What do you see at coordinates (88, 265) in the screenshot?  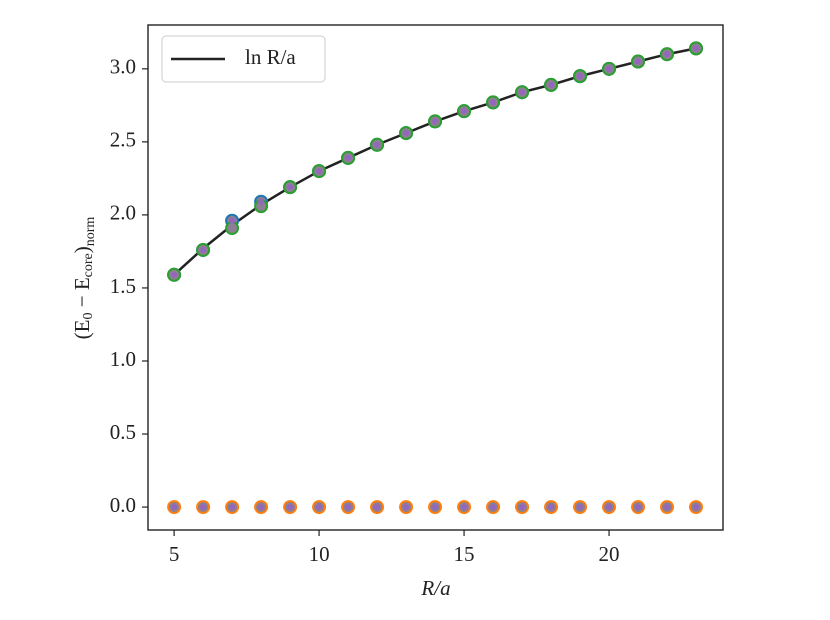 I see `y-label-sub: core` at bounding box center [88, 265].